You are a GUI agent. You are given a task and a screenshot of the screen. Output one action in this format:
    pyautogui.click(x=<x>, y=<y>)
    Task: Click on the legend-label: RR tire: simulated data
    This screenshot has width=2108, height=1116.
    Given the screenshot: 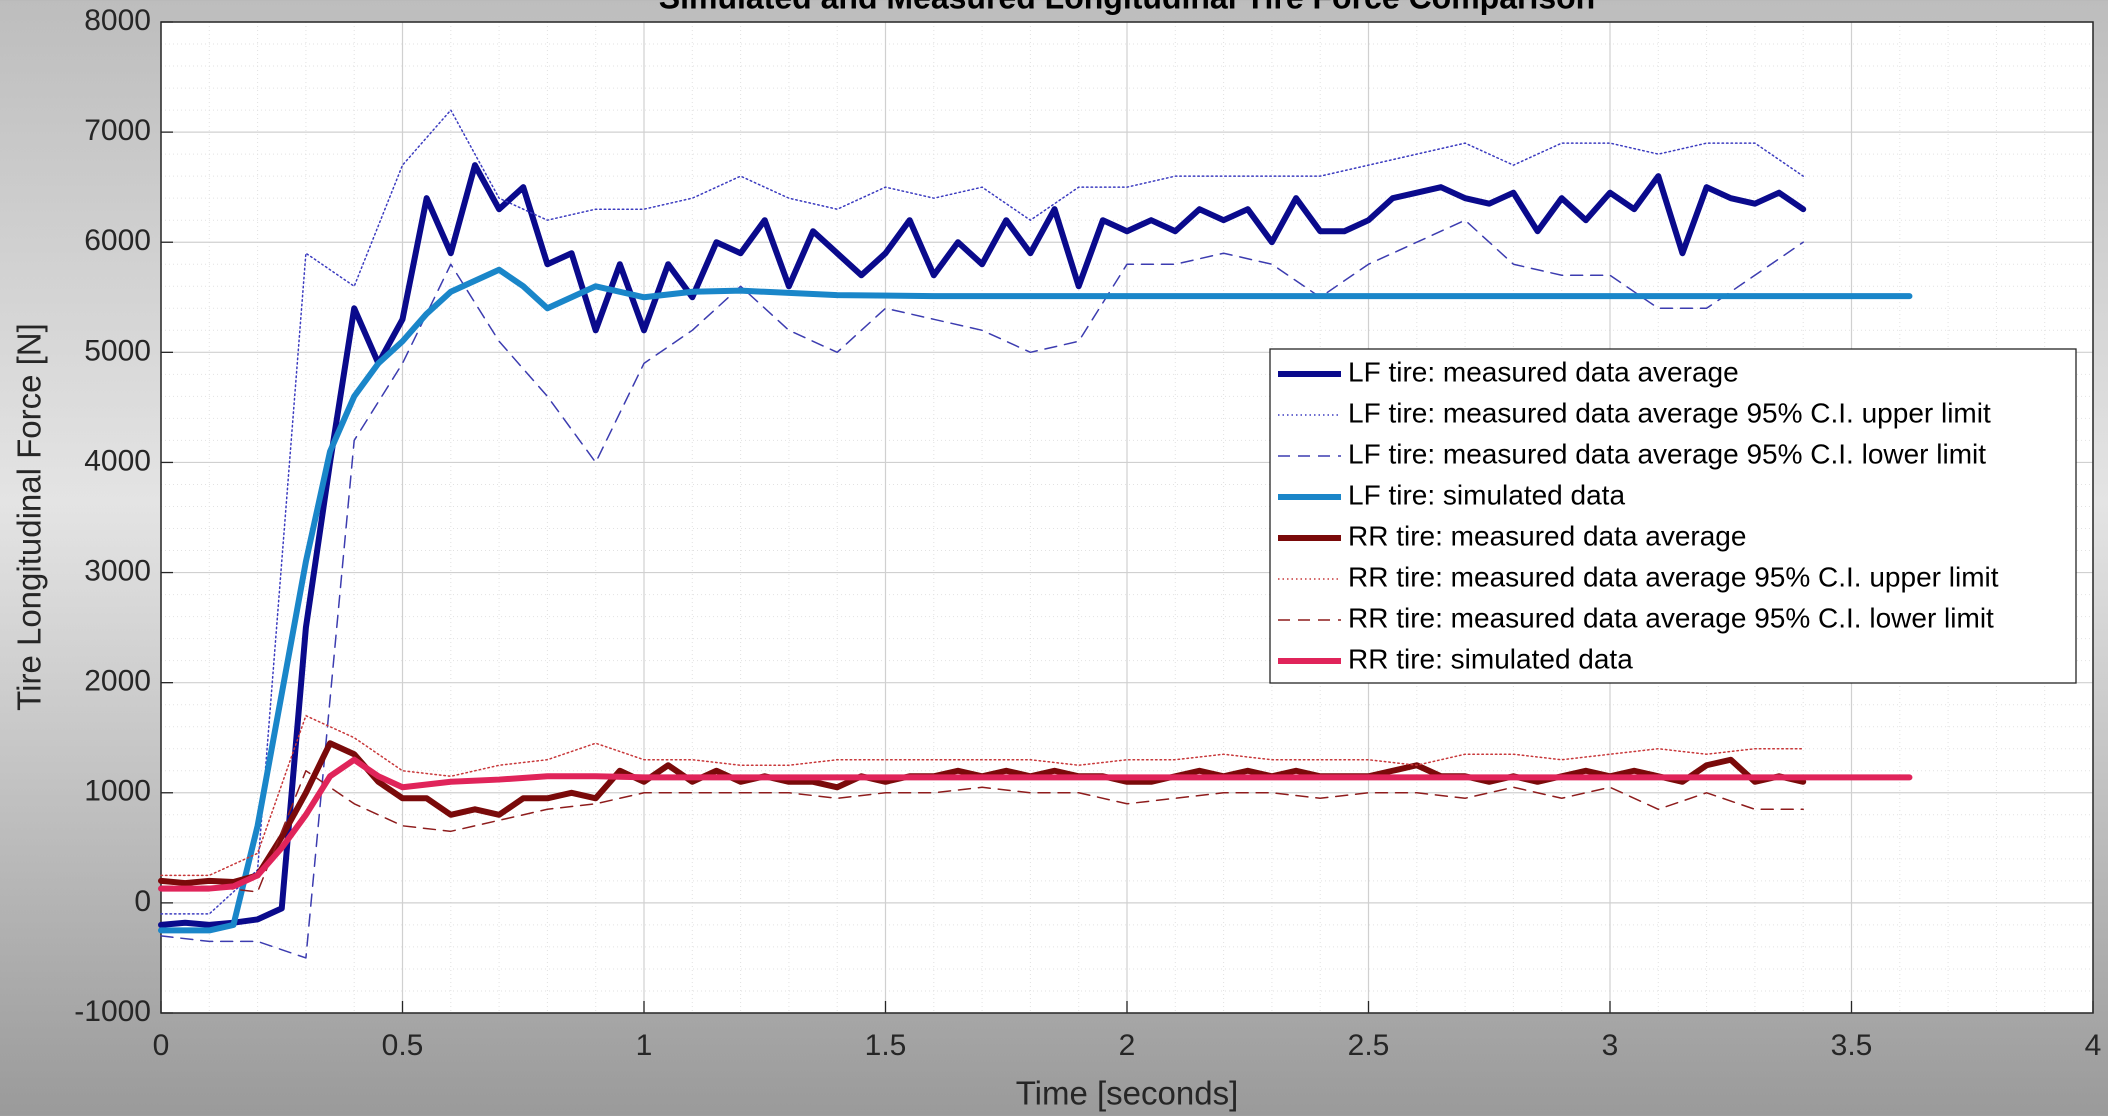 What is the action you would take?
    pyautogui.click(x=1490, y=658)
    